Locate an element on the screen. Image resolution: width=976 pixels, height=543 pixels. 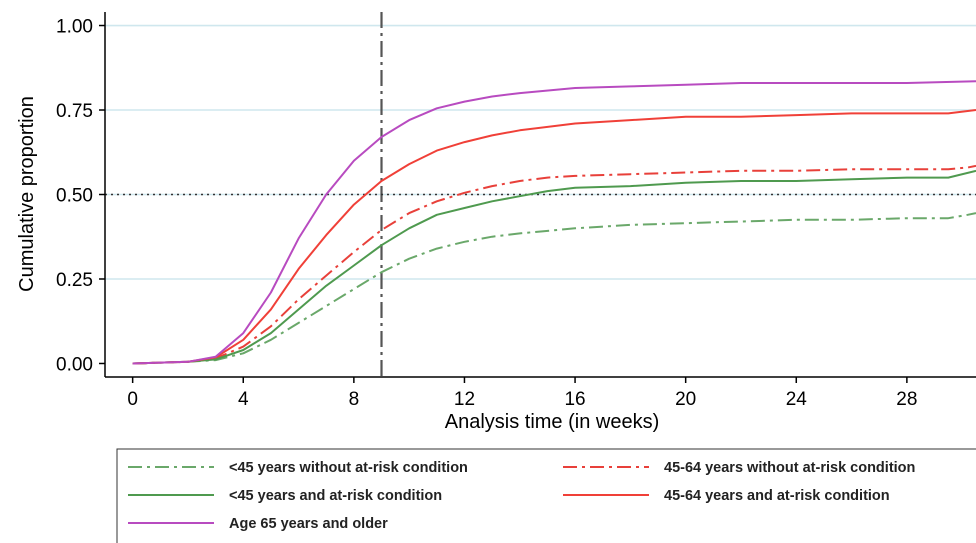
legend-label-5: Age 65 years and older is located at coordinates (308, 524).